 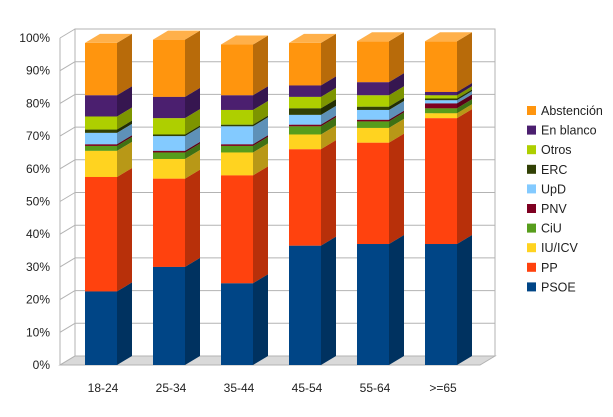 What do you see at coordinates (34, 38) in the screenshot?
I see `y-tick-label: 100%` at bounding box center [34, 38].